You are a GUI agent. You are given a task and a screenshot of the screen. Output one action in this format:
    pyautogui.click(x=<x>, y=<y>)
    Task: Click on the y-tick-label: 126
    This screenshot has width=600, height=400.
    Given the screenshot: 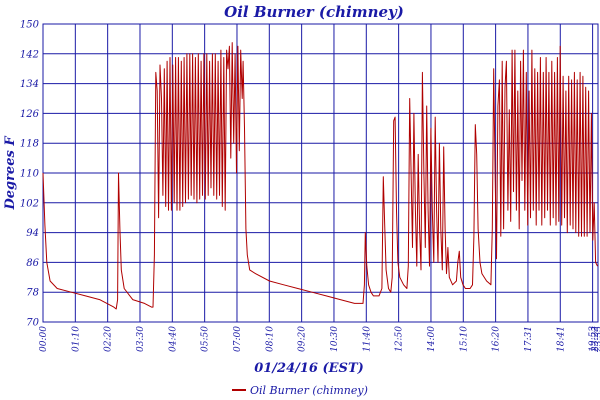 What is the action you would take?
    pyautogui.click(x=30, y=114)
    